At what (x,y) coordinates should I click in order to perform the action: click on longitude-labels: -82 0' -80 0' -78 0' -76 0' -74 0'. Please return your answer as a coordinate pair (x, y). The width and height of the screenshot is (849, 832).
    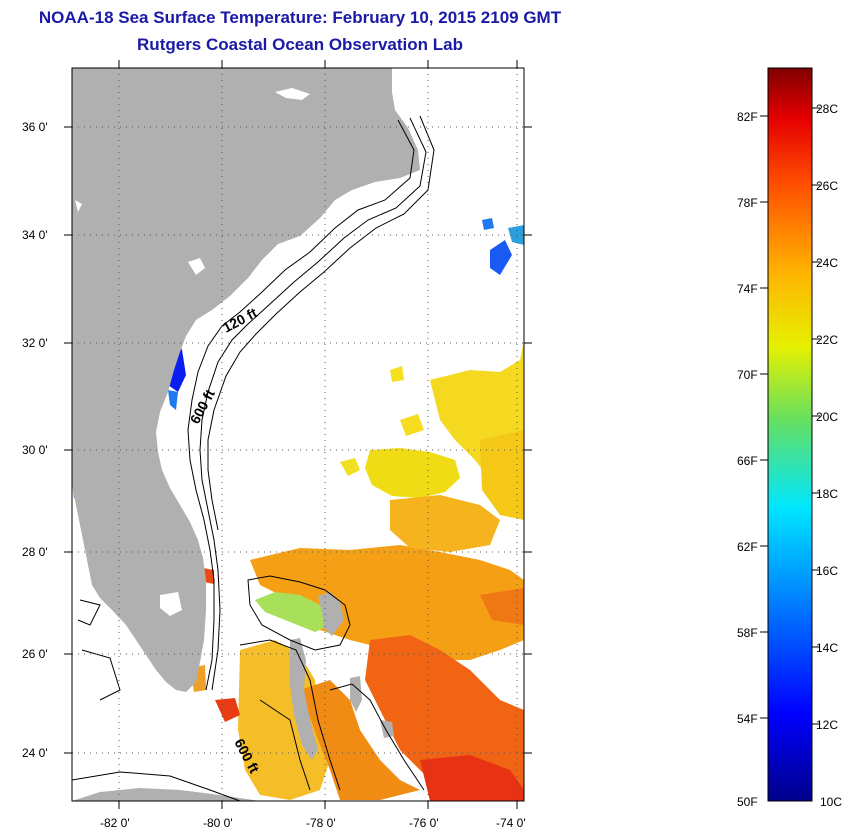
    Looking at the image, I should click on (313, 823).